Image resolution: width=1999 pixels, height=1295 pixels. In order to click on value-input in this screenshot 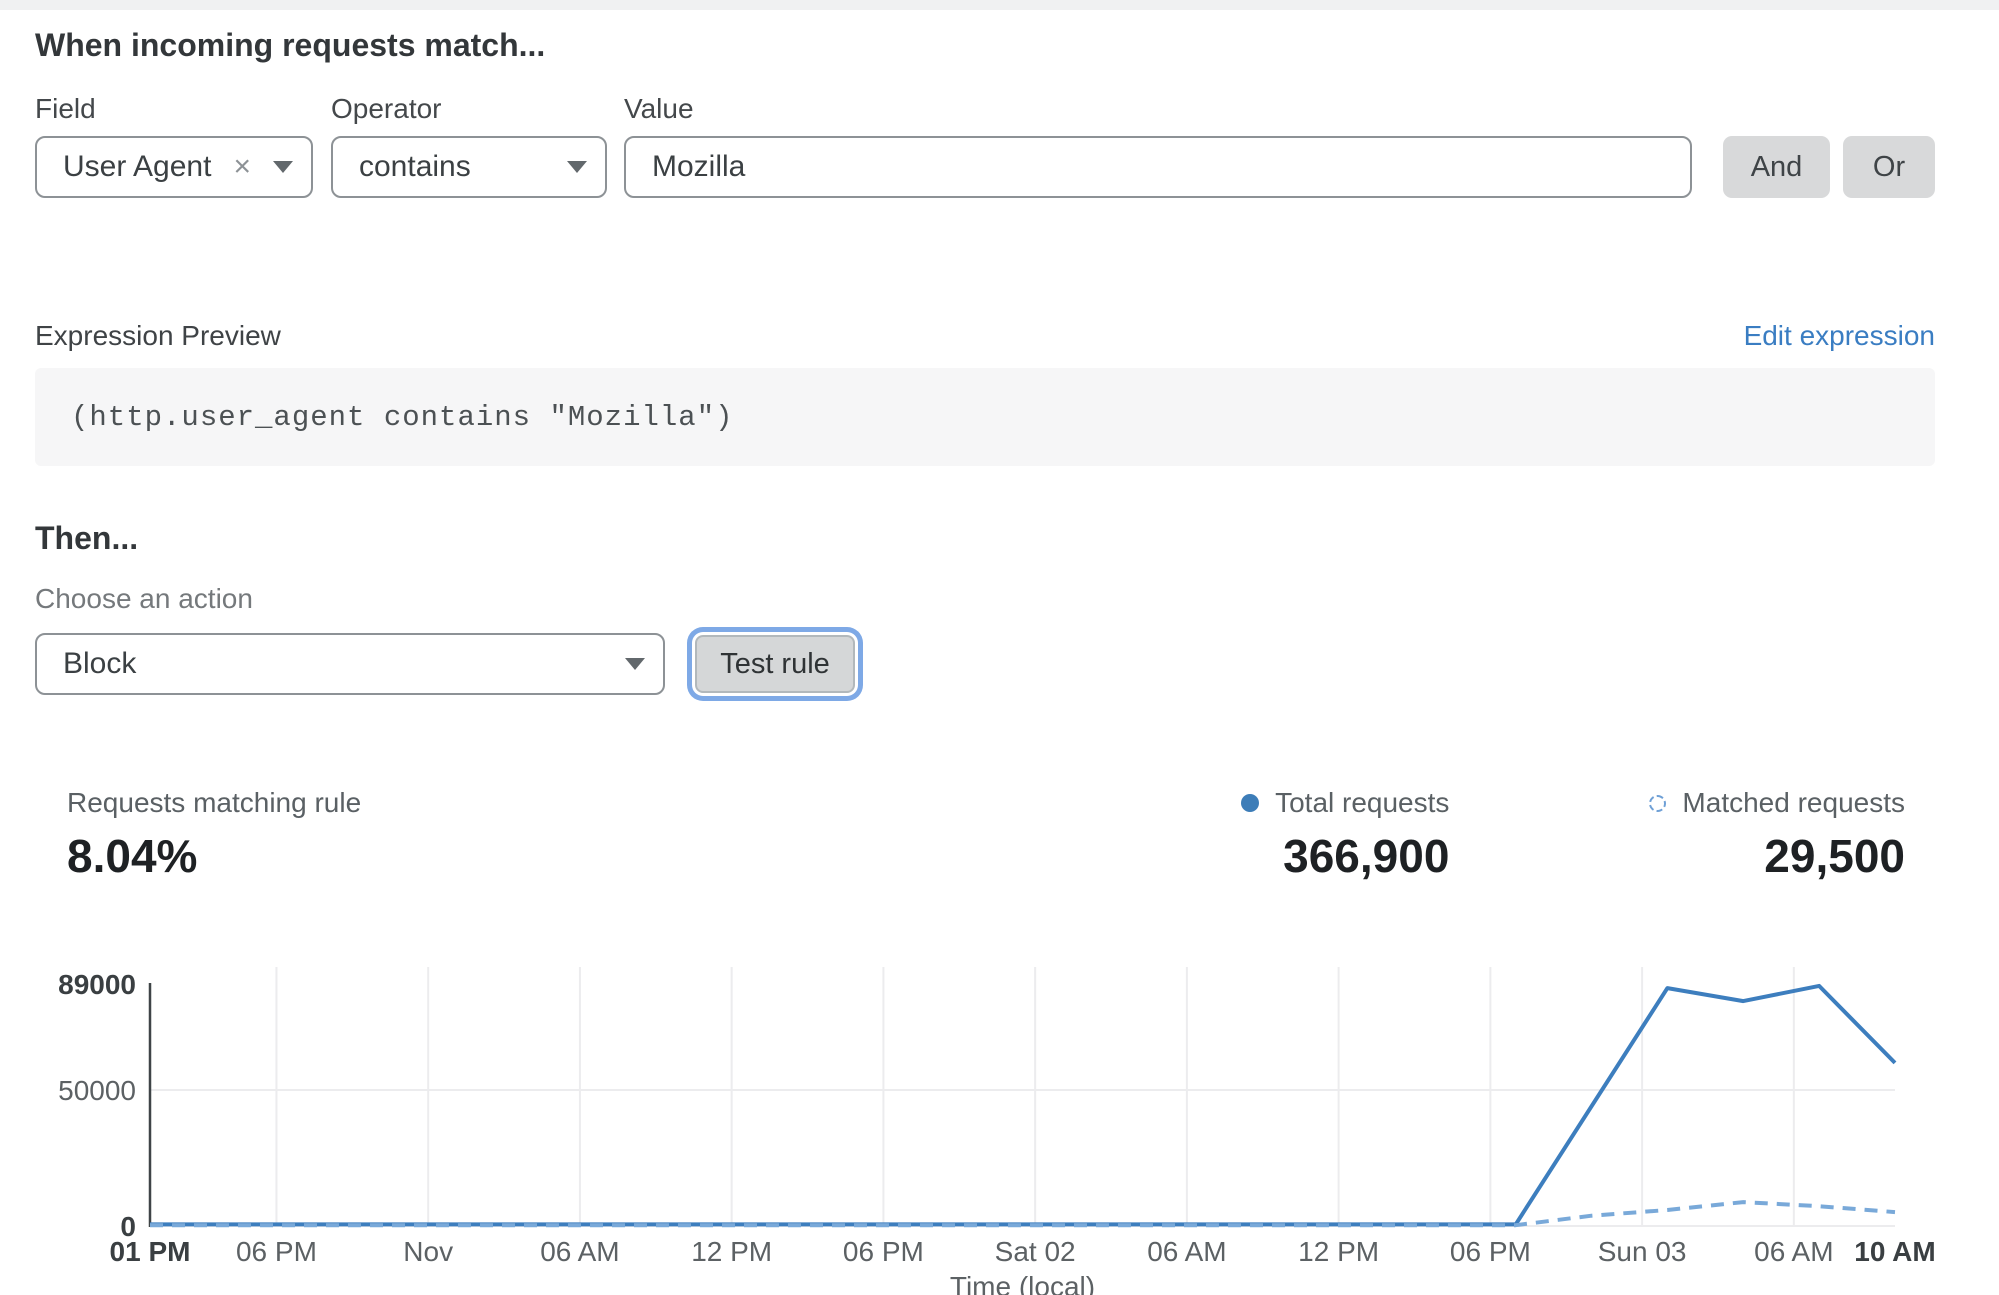, I will do `click(1158, 167)`.